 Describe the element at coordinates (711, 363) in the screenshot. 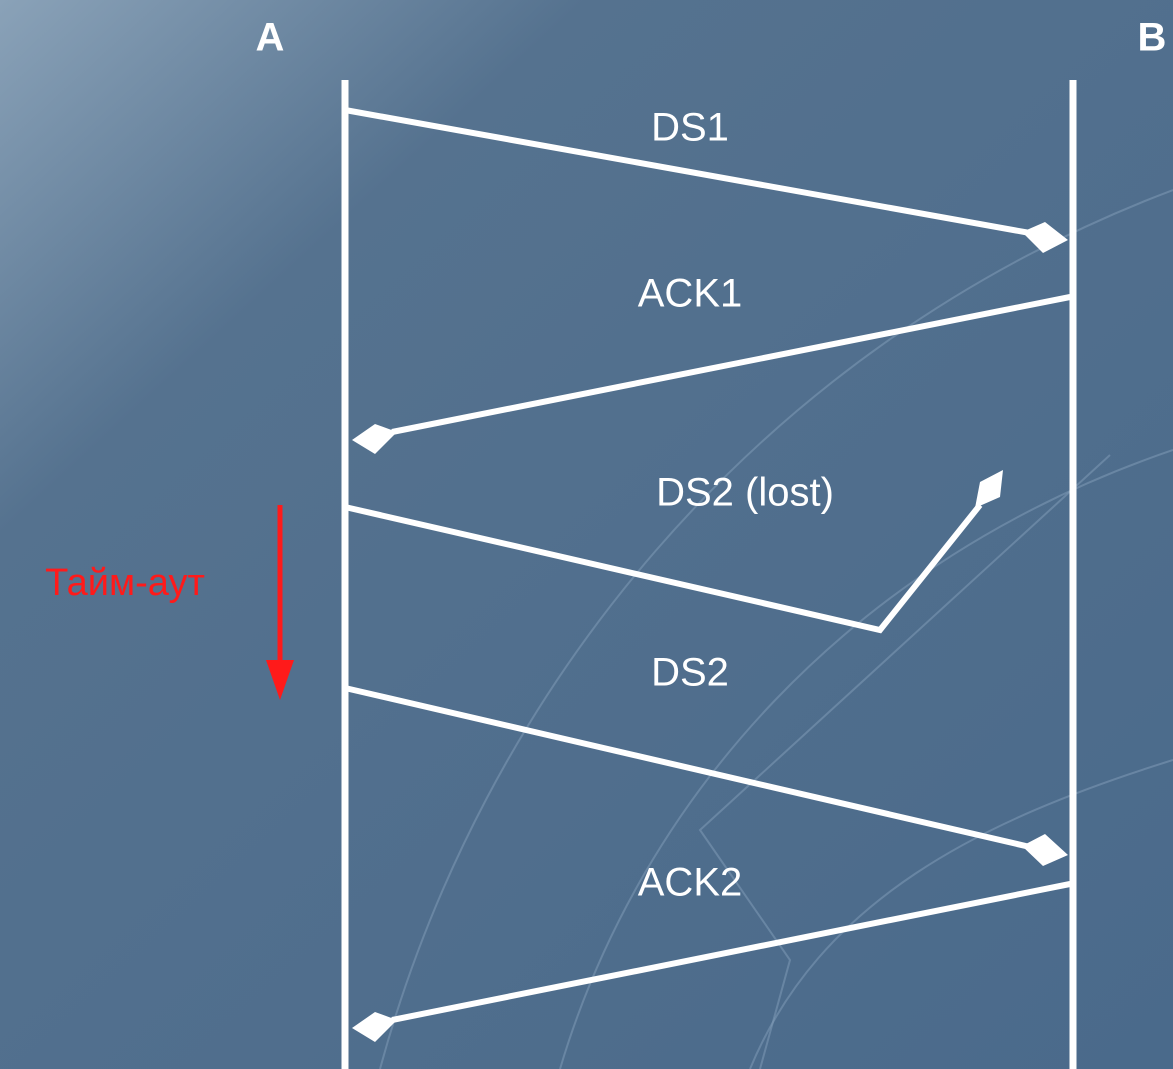

I see `message: ACK1` at that location.